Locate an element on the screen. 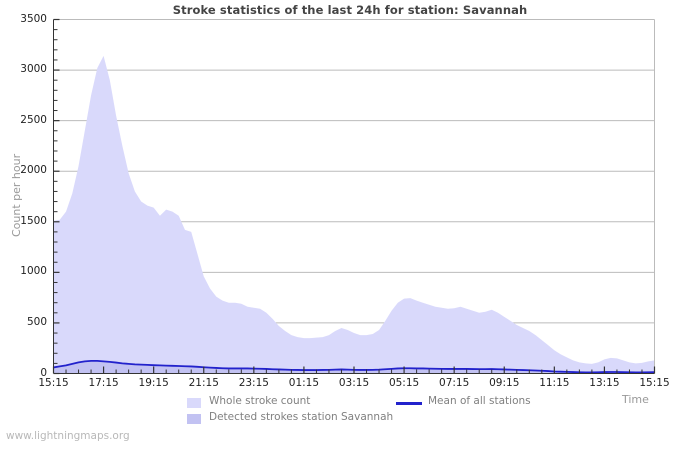  x-tick-label: 07:15 is located at coordinates (454, 382).